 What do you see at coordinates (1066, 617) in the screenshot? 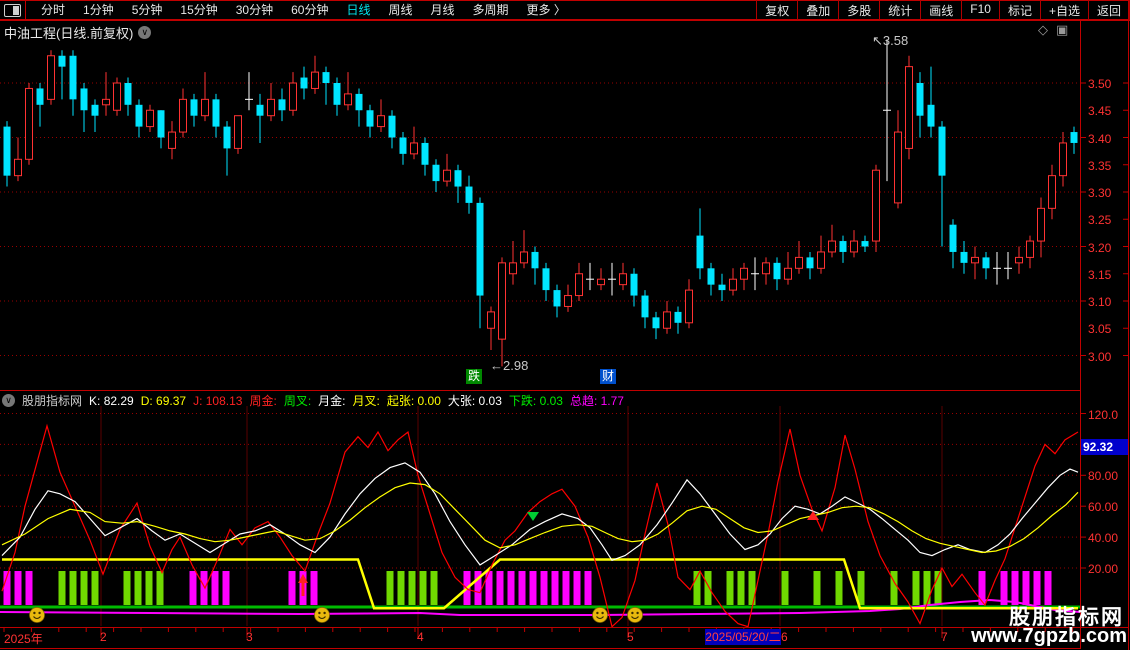
I see `watermark-brand: 股朋指标网` at bounding box center [1066, 617].